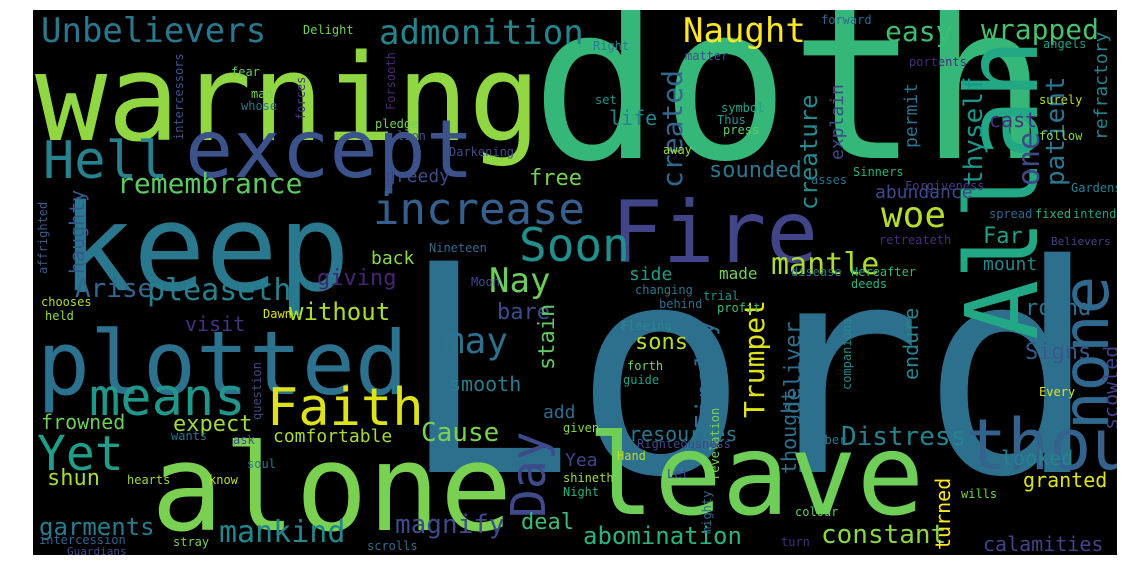 The image size is (1131, 578). Describe the element at coordinates (974, 131) in the screenshot. I see `word-thyself: thyself` at that location.